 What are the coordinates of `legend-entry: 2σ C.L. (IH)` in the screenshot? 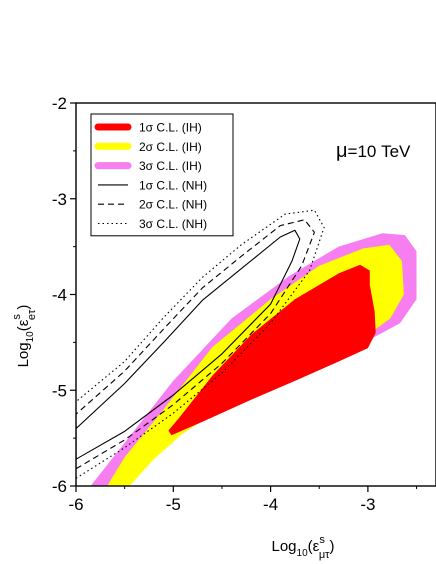 It's located at (148, 147).